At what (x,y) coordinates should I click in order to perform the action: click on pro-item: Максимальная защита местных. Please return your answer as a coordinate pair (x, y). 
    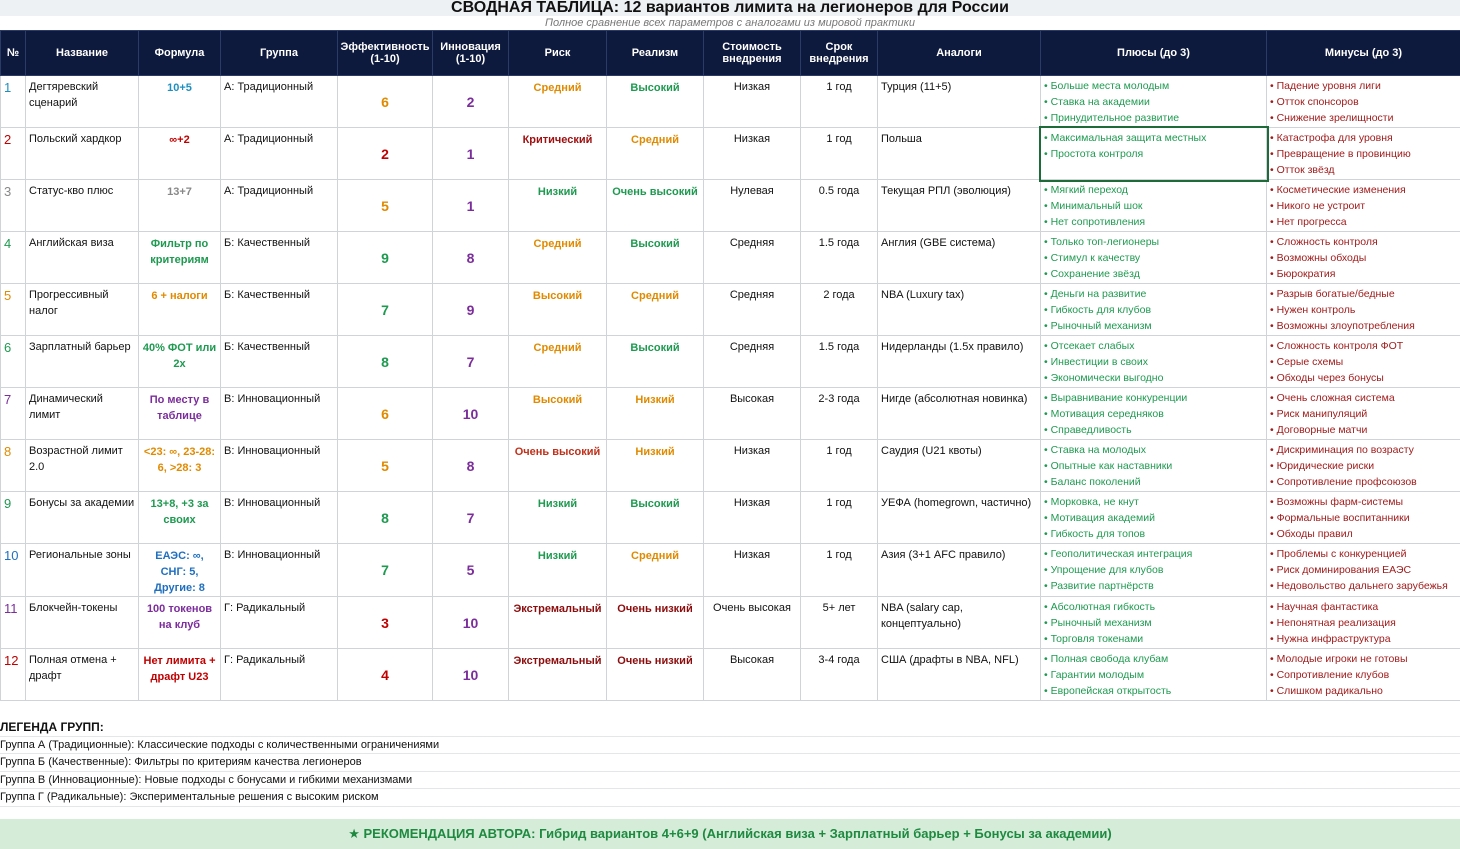
    Looking at the image, I should click on (1153, 138).